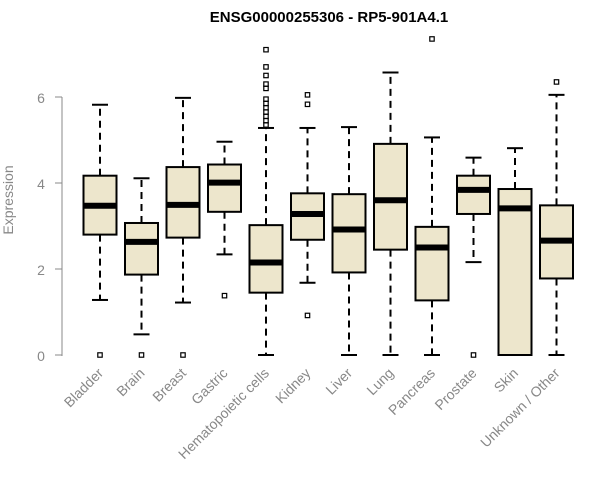 This screenshot has height=500, width=600. What do you see at coordinates (349, 233) in the screenshot?
I see `iqr-box-liver` at bounding box center [349, 233].